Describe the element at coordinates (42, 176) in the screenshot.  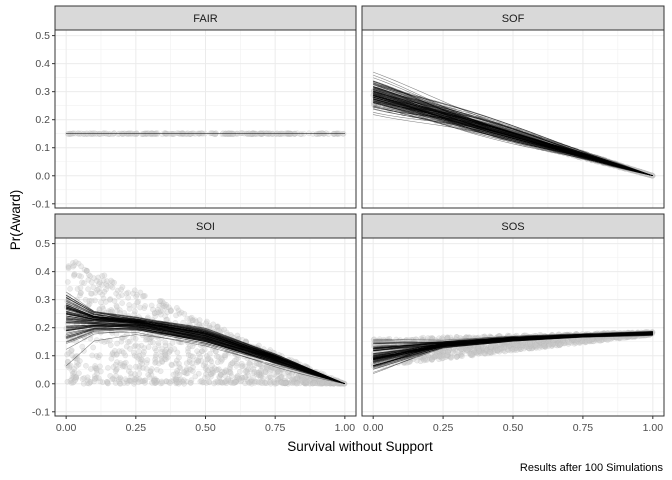
I see `y-tick-label: 0.0` at that location.